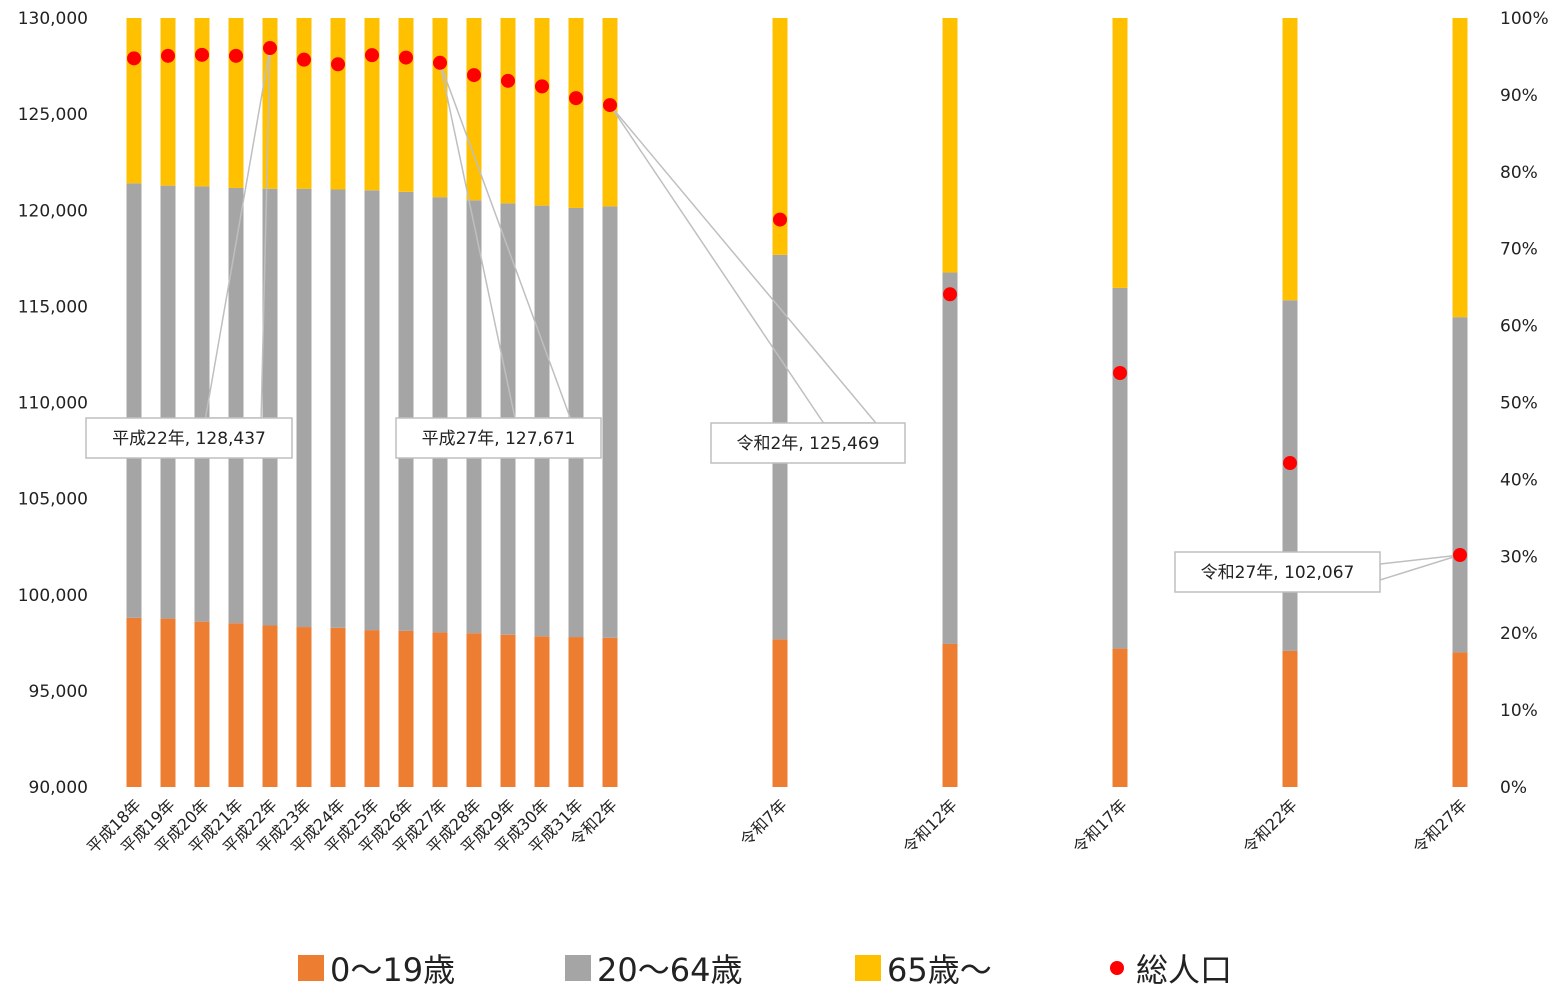 The image size is (1567, 991). I want to click on callout-label: 平成27年, 127,671, so click(499, 439).